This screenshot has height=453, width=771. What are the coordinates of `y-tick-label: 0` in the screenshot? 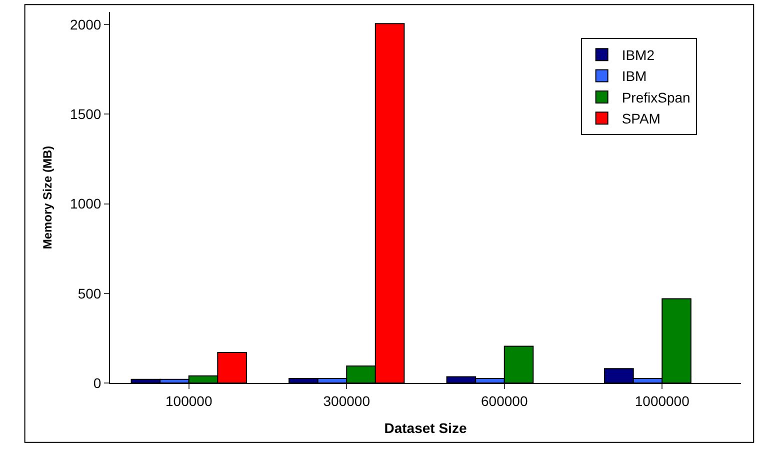 It's located at (97, 382).